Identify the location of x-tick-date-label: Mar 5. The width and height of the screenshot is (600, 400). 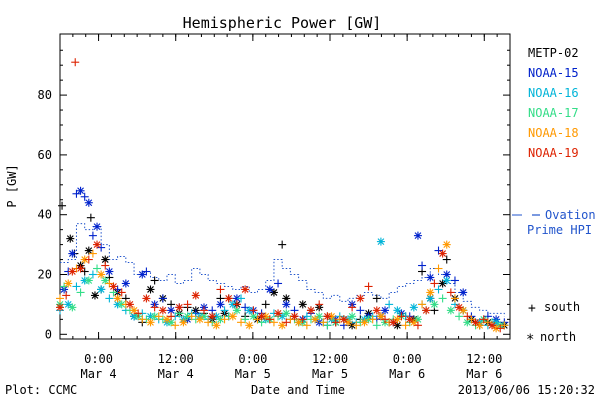
(330, 374).